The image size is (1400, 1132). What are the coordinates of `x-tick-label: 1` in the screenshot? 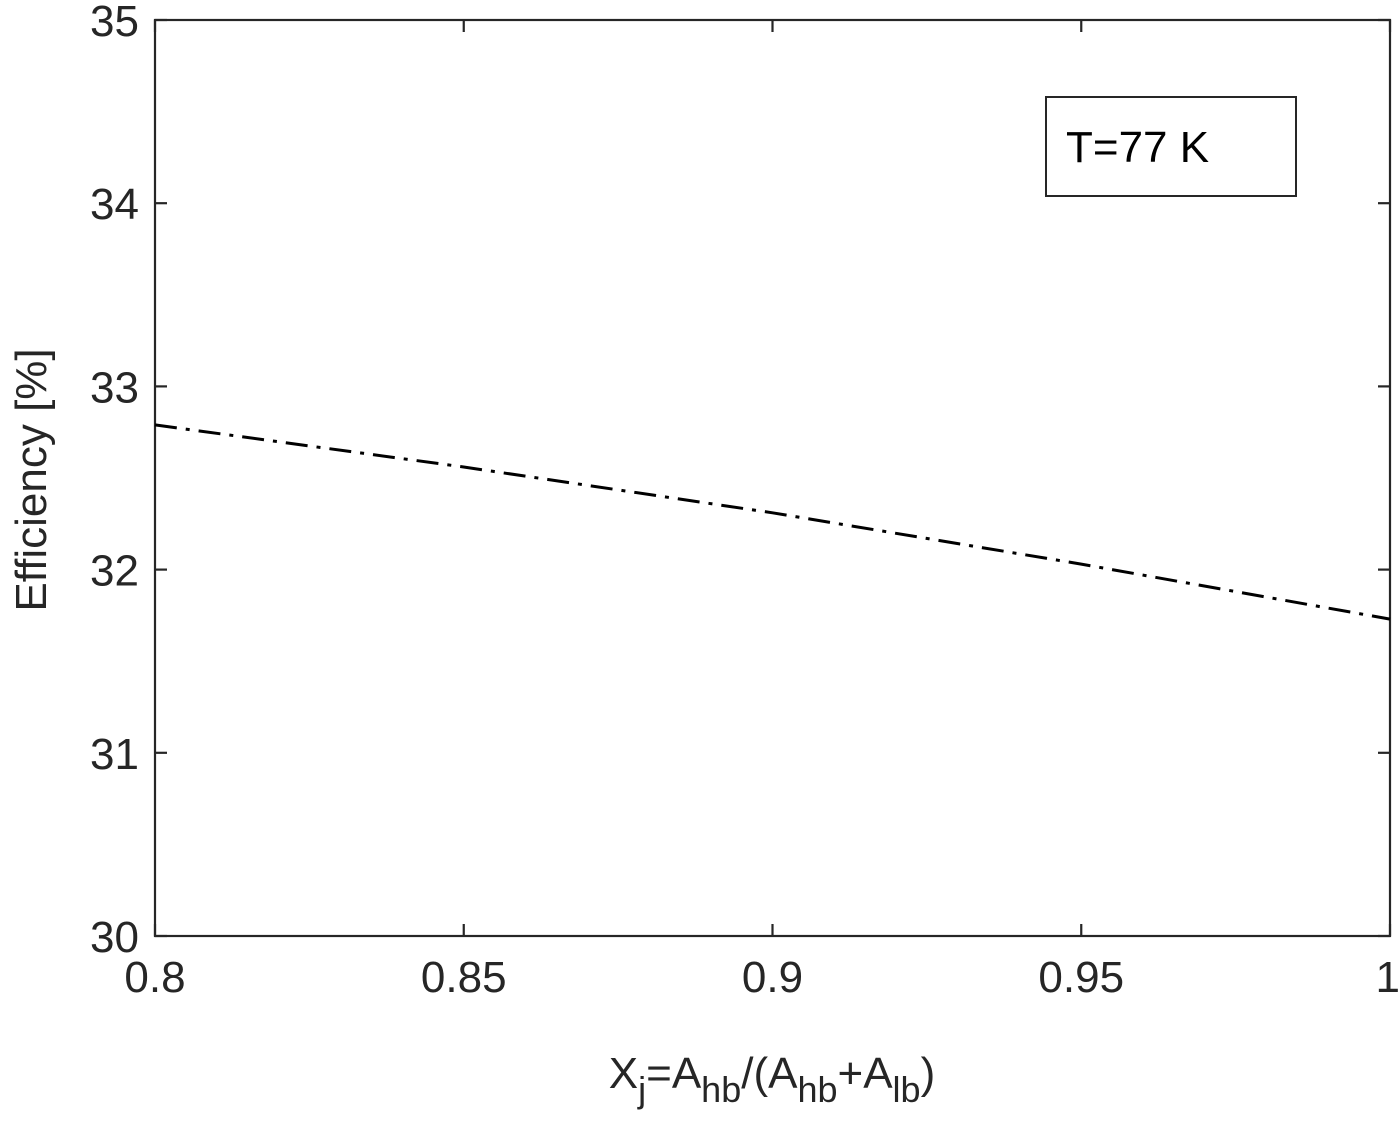 It's located at (1388, 977).